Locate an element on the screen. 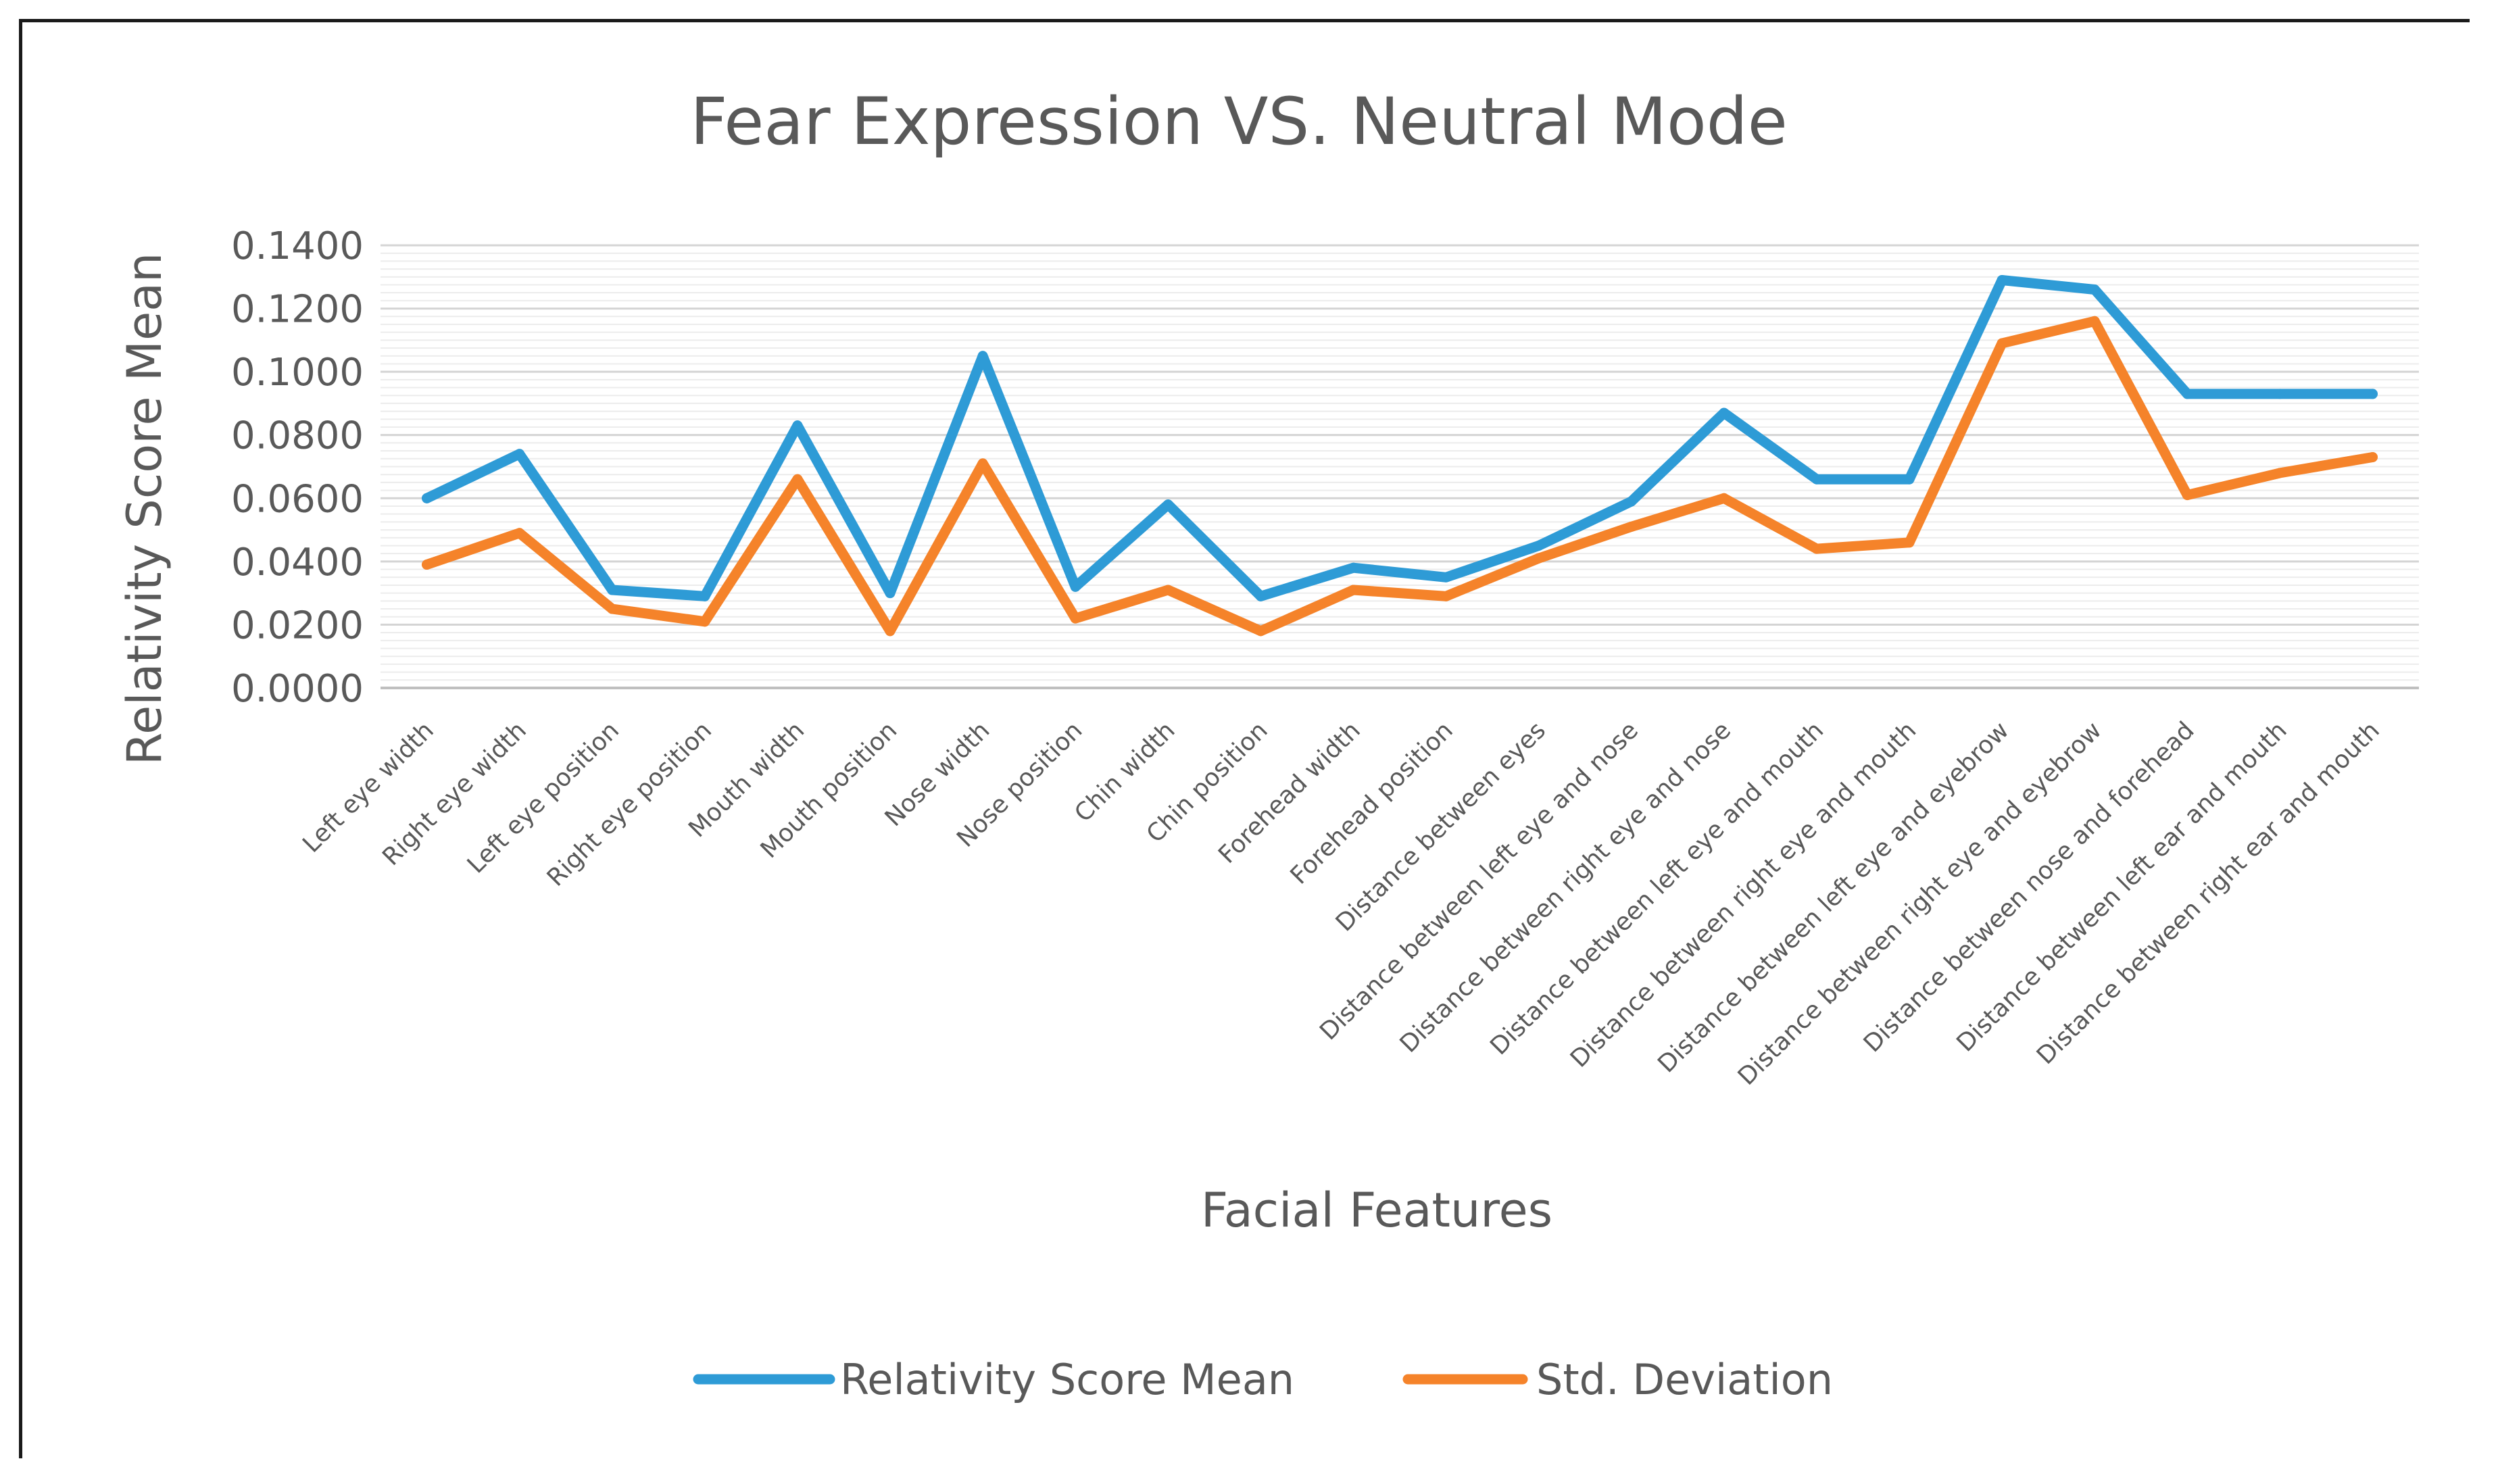 The image size is (2498, 1484). x-axis-title: Facial Features is located at coordinates (1376, 1210).